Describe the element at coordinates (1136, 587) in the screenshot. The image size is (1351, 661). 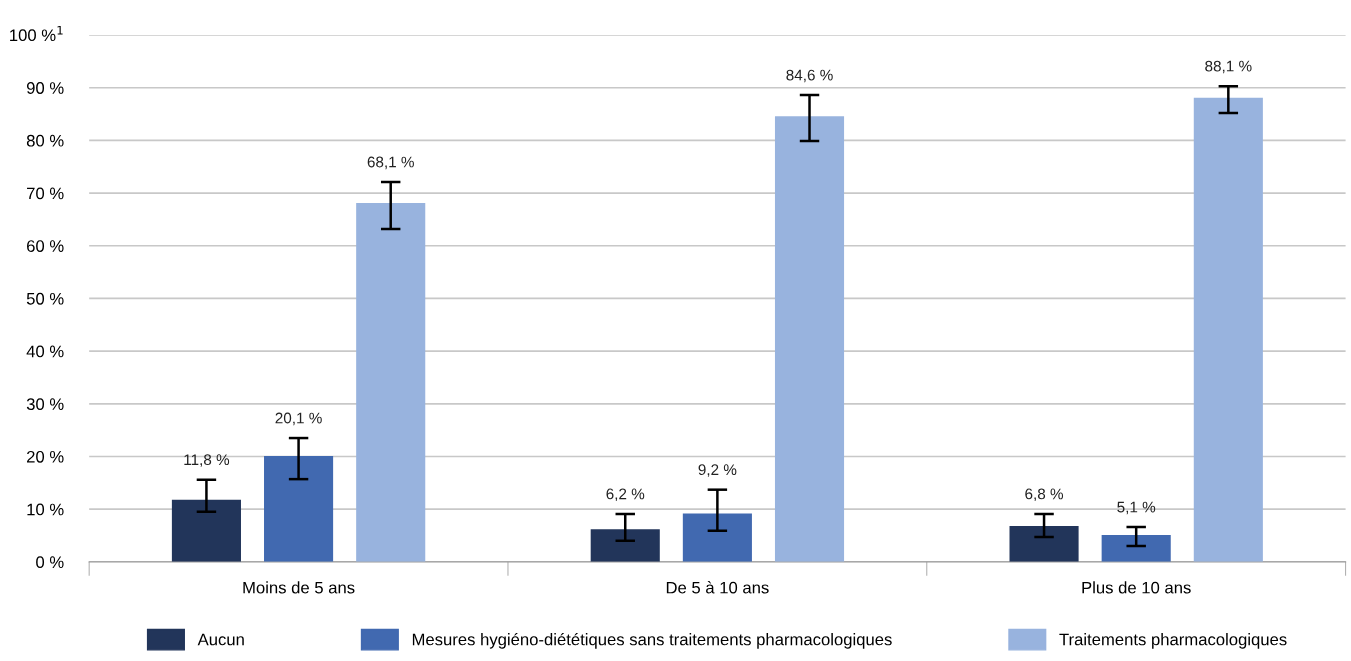
I see `x-tick-label: Plus de 10 ans` at that location.